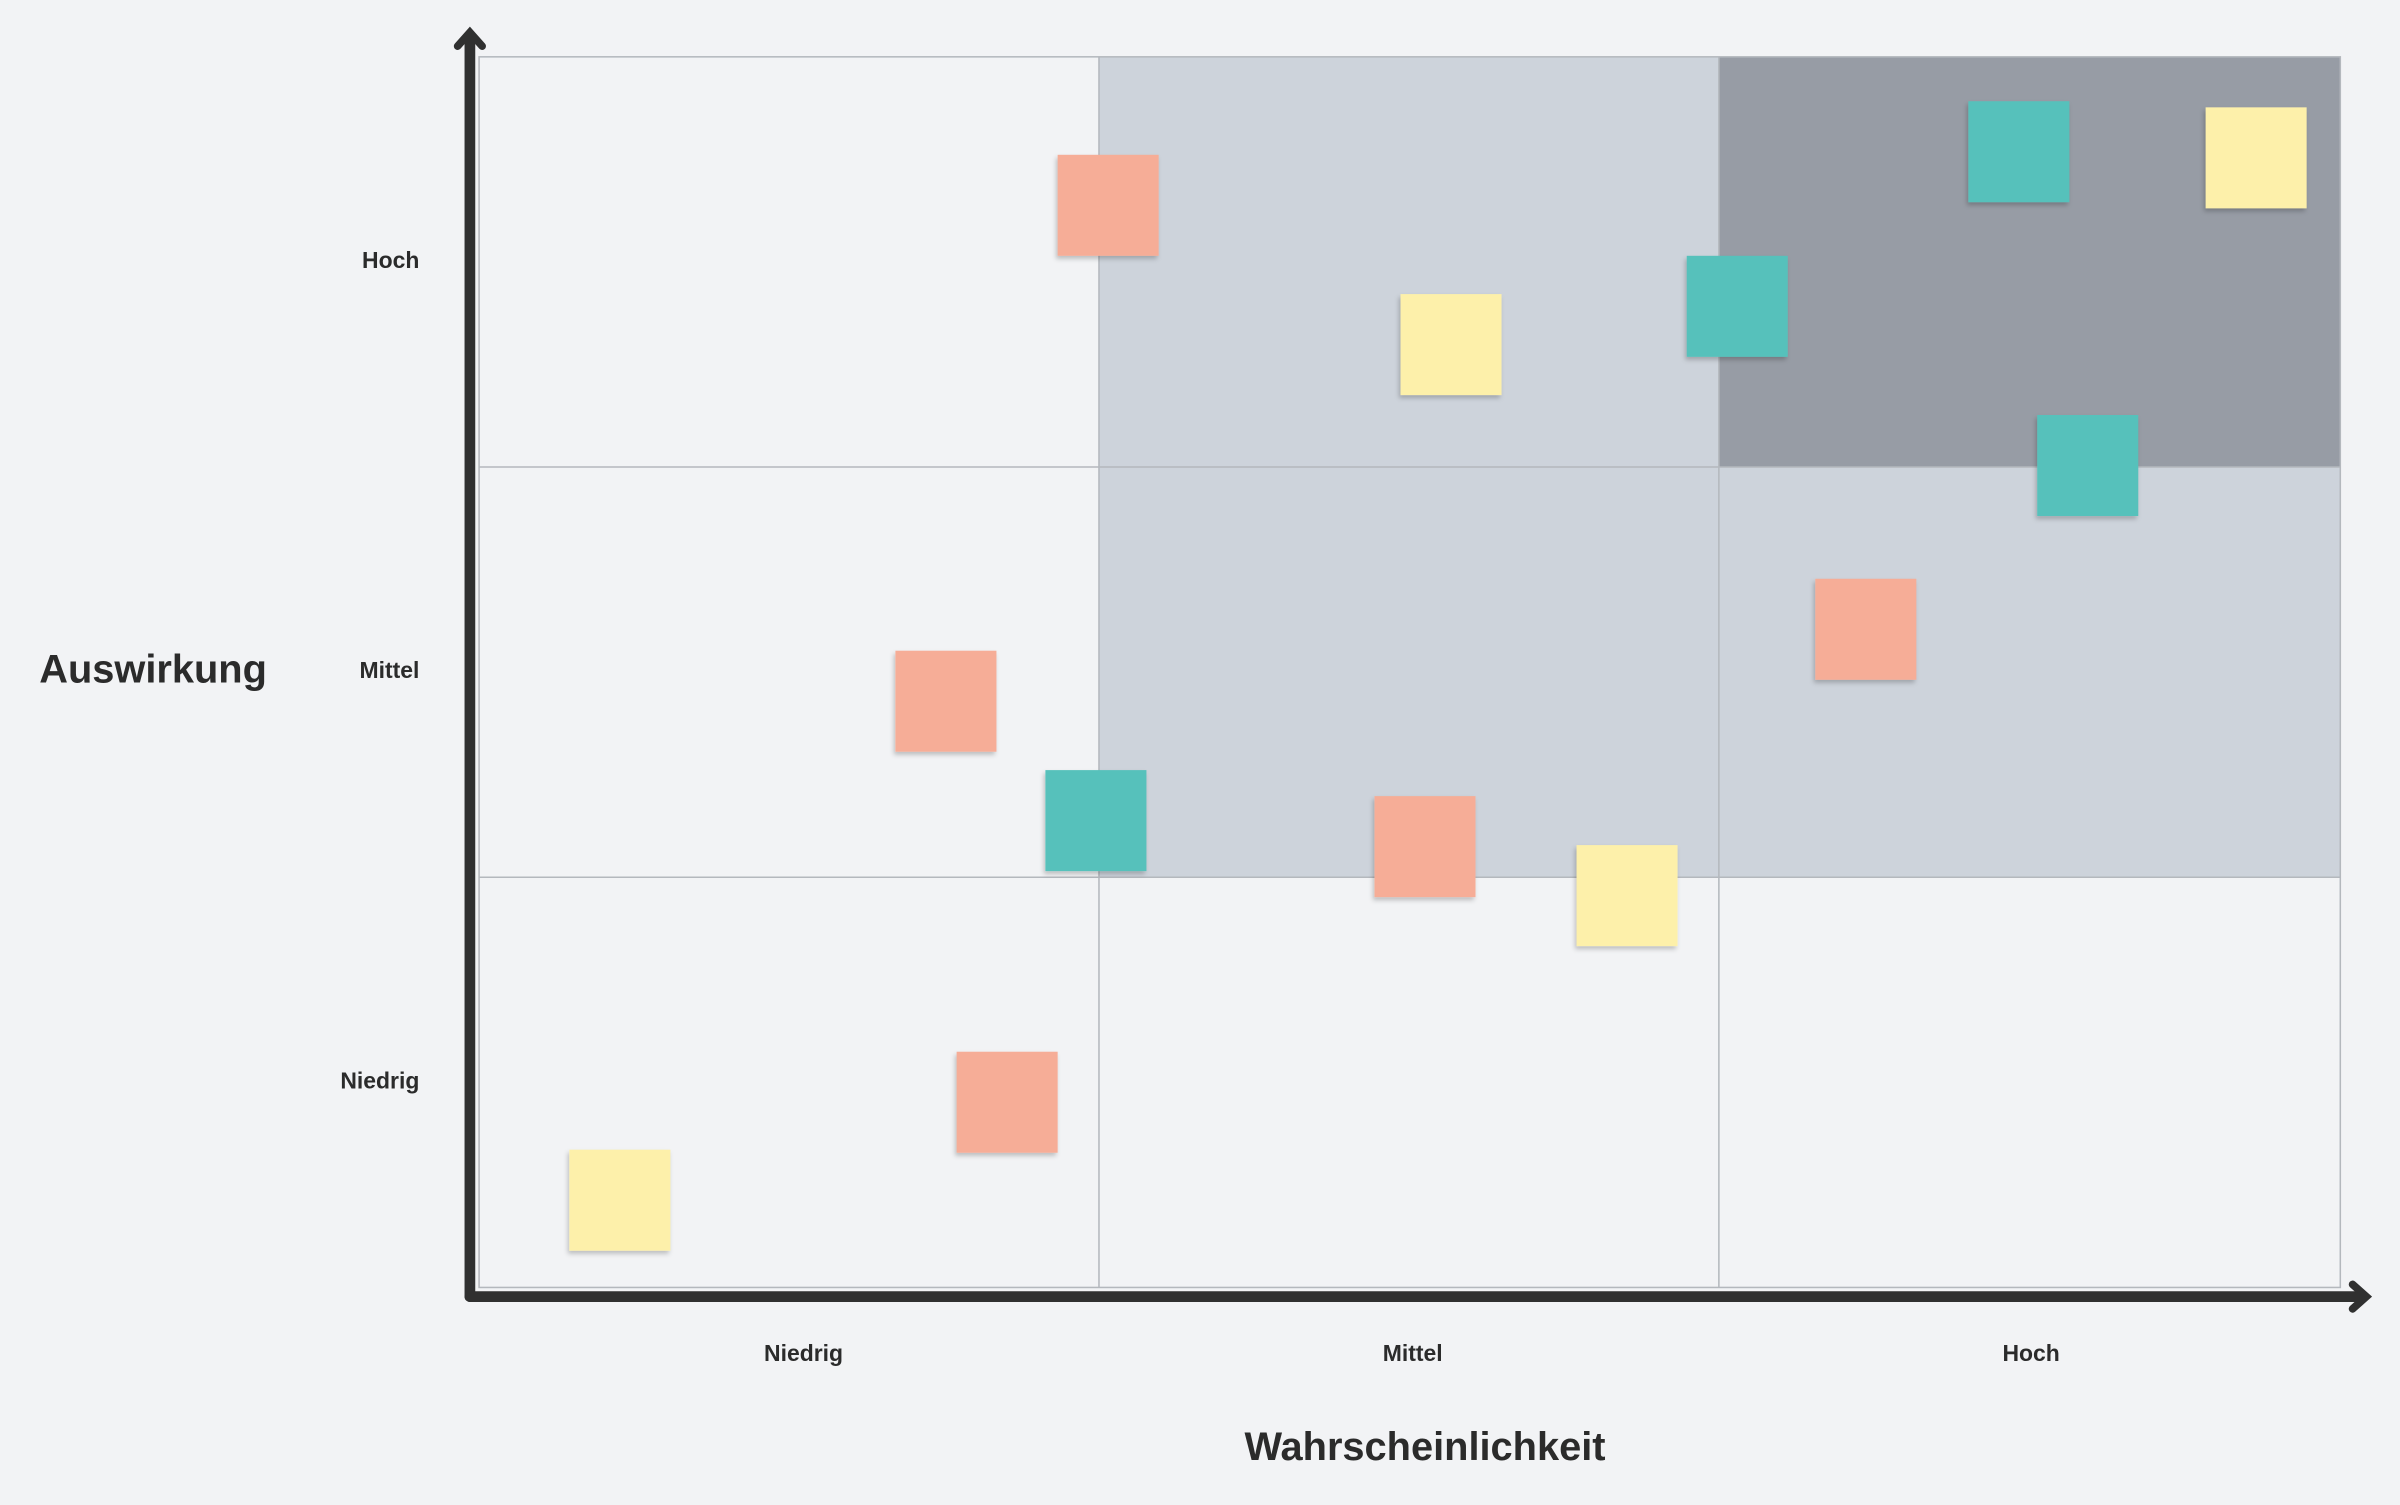 The height and width of the screenshot is (1505, 2400). What do you see at coordinates (390, 260) in the screenshot?
I see `y-label: Hoch` at bounding box center [390, 260].